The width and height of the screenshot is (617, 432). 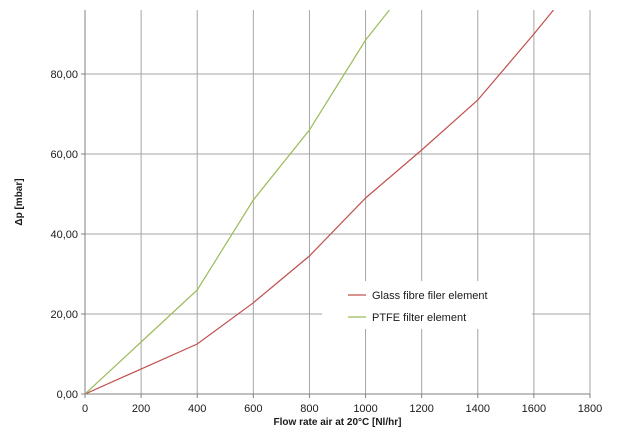 What do you see at coordinates (197, 409) in the screenshot?
I see `x-tick-label: 400` at bounding box center [197, 409].